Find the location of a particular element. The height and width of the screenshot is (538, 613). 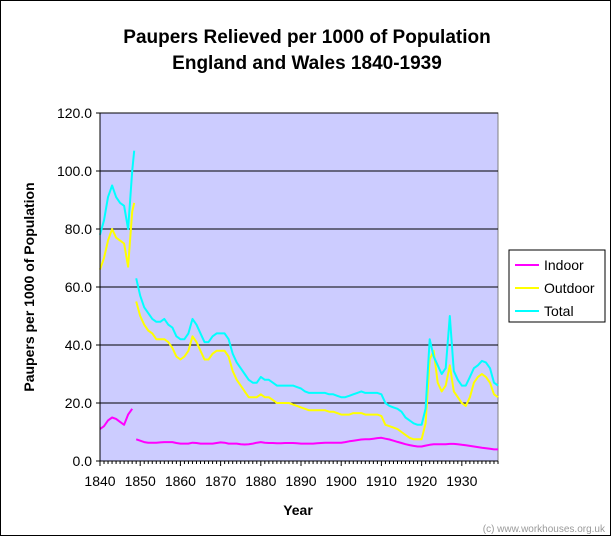

y-tick-label-3: 60.0 is located at coordinates (78, 287).